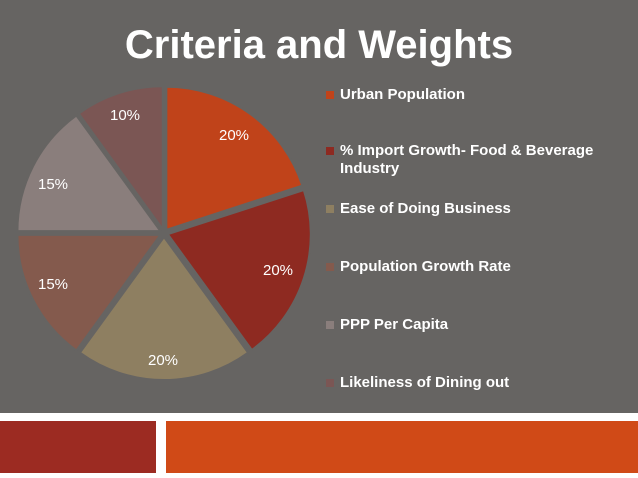  I want to click on footer-bar-left, so click(78, 447).